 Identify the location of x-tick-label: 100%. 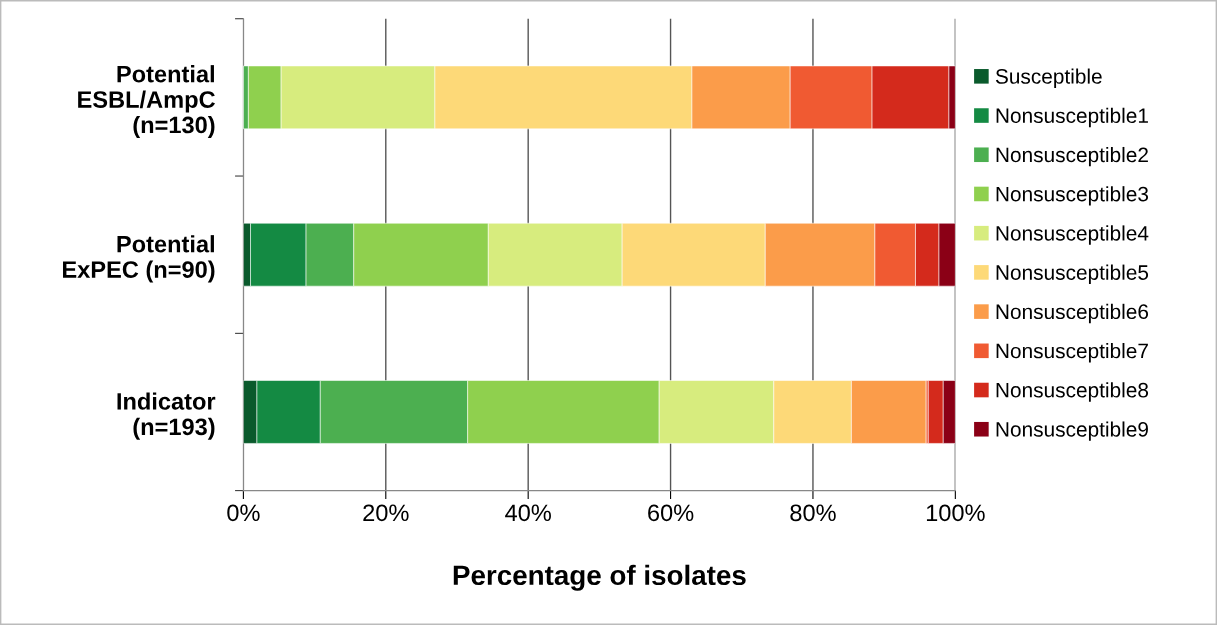
(955, 513).